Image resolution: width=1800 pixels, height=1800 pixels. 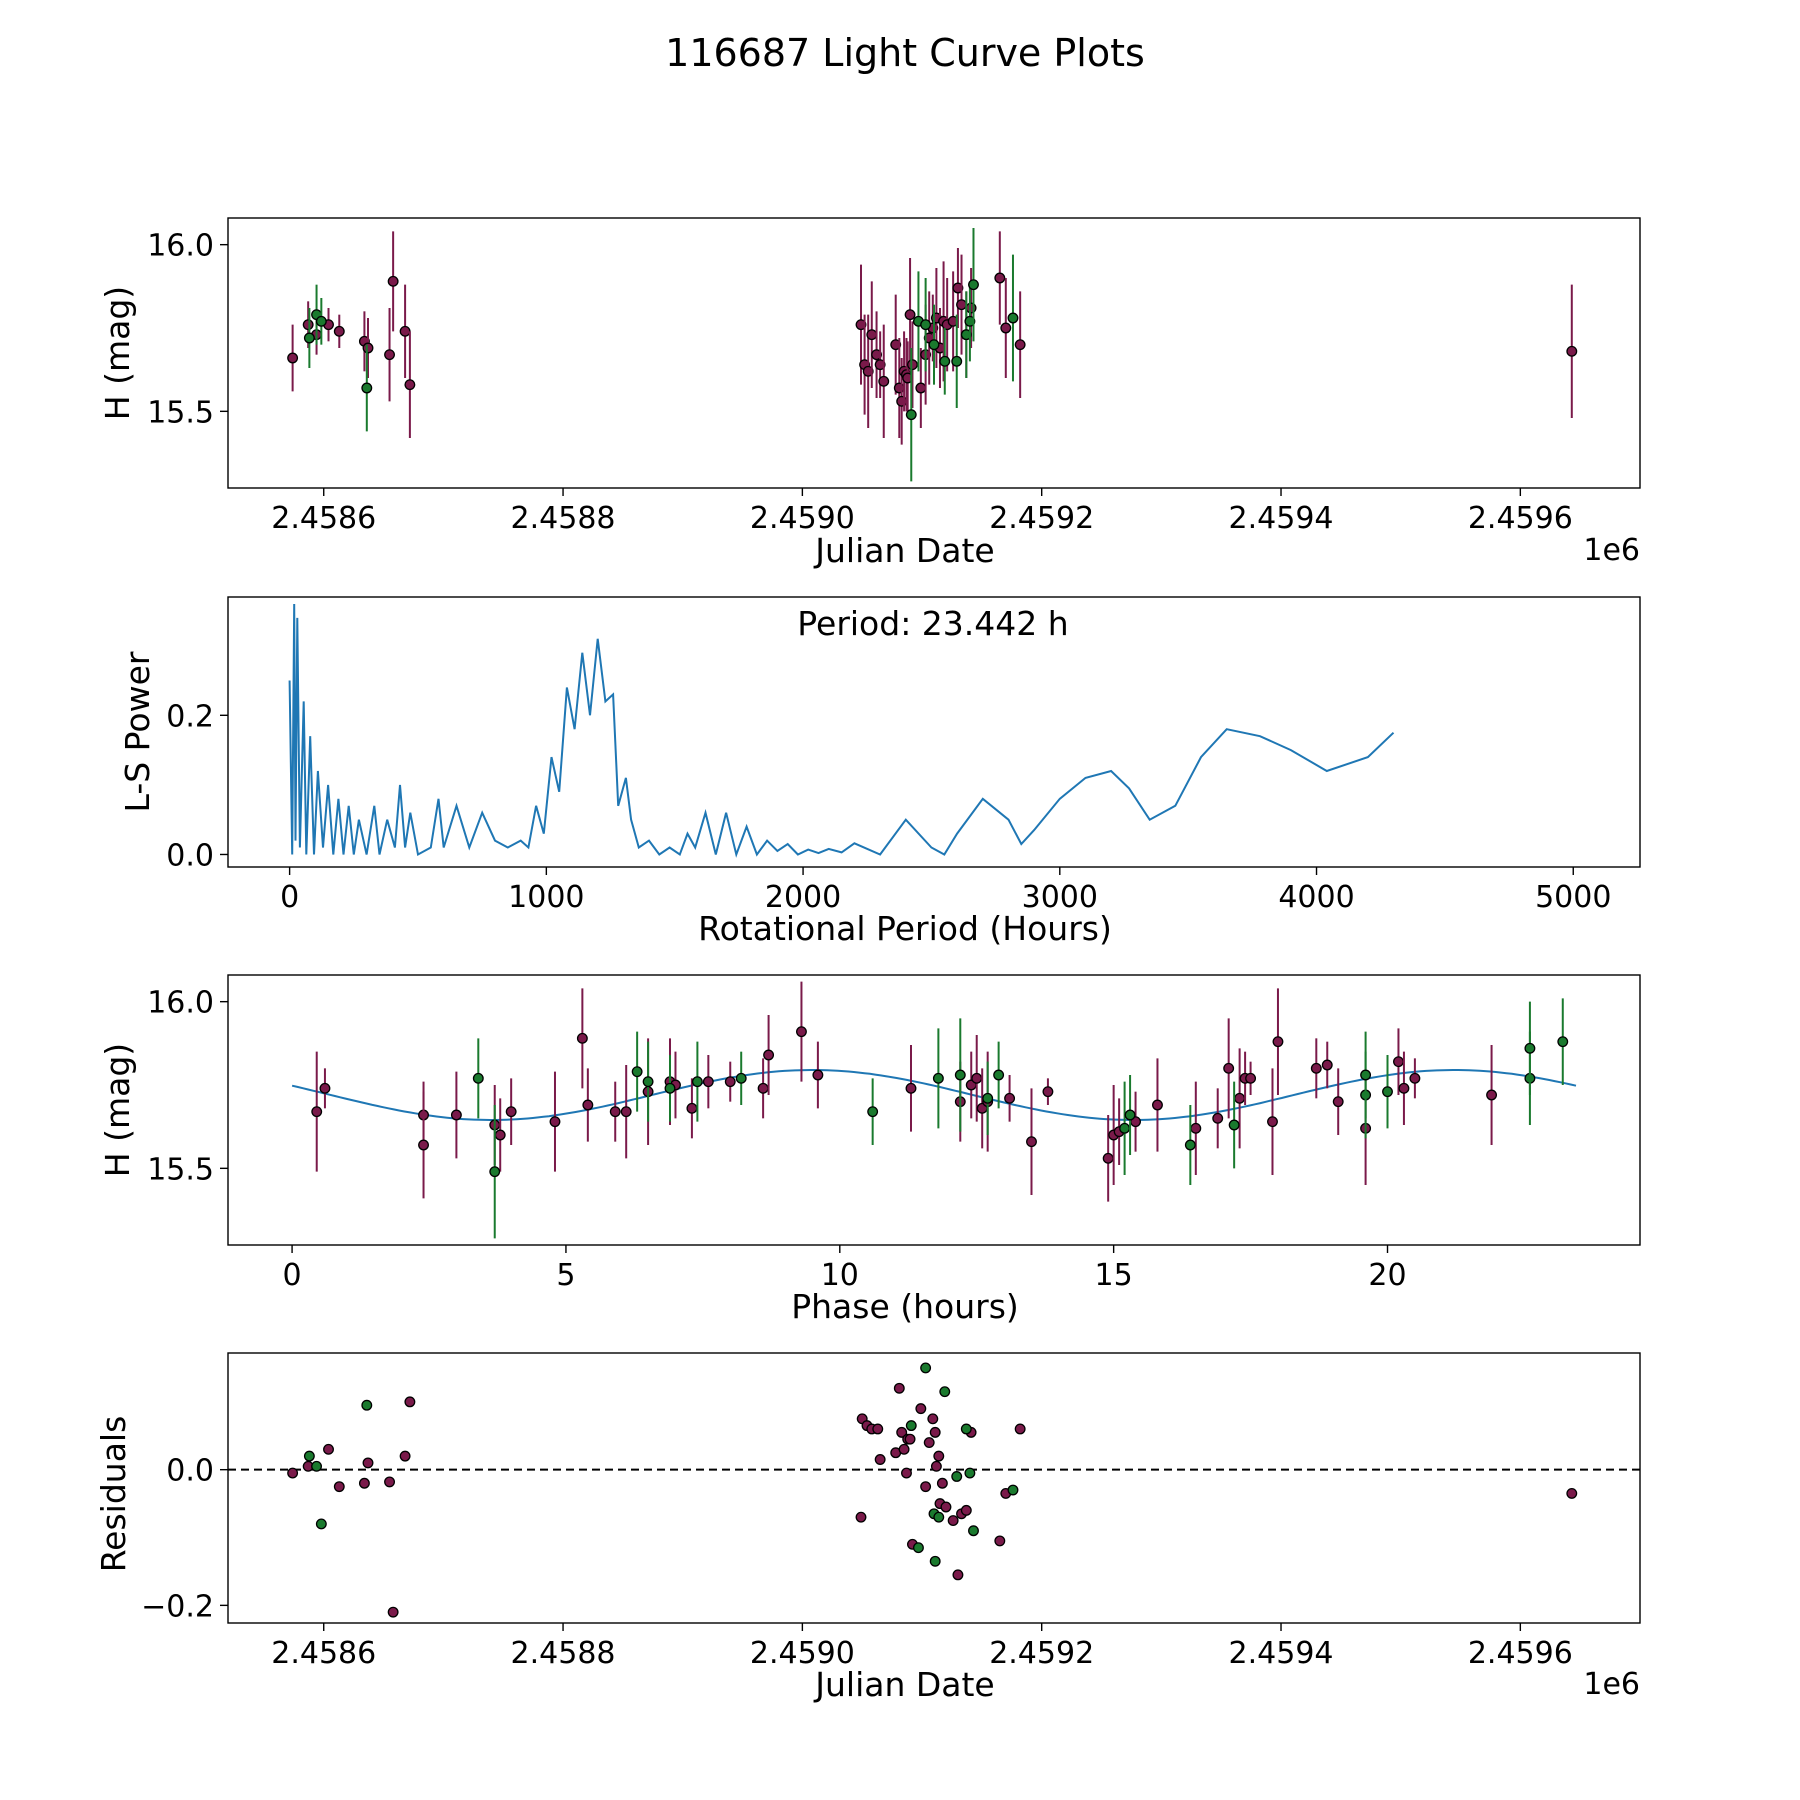 I want to click on periodogram-ylabel: L-S Power, so click(x=137, y=731).